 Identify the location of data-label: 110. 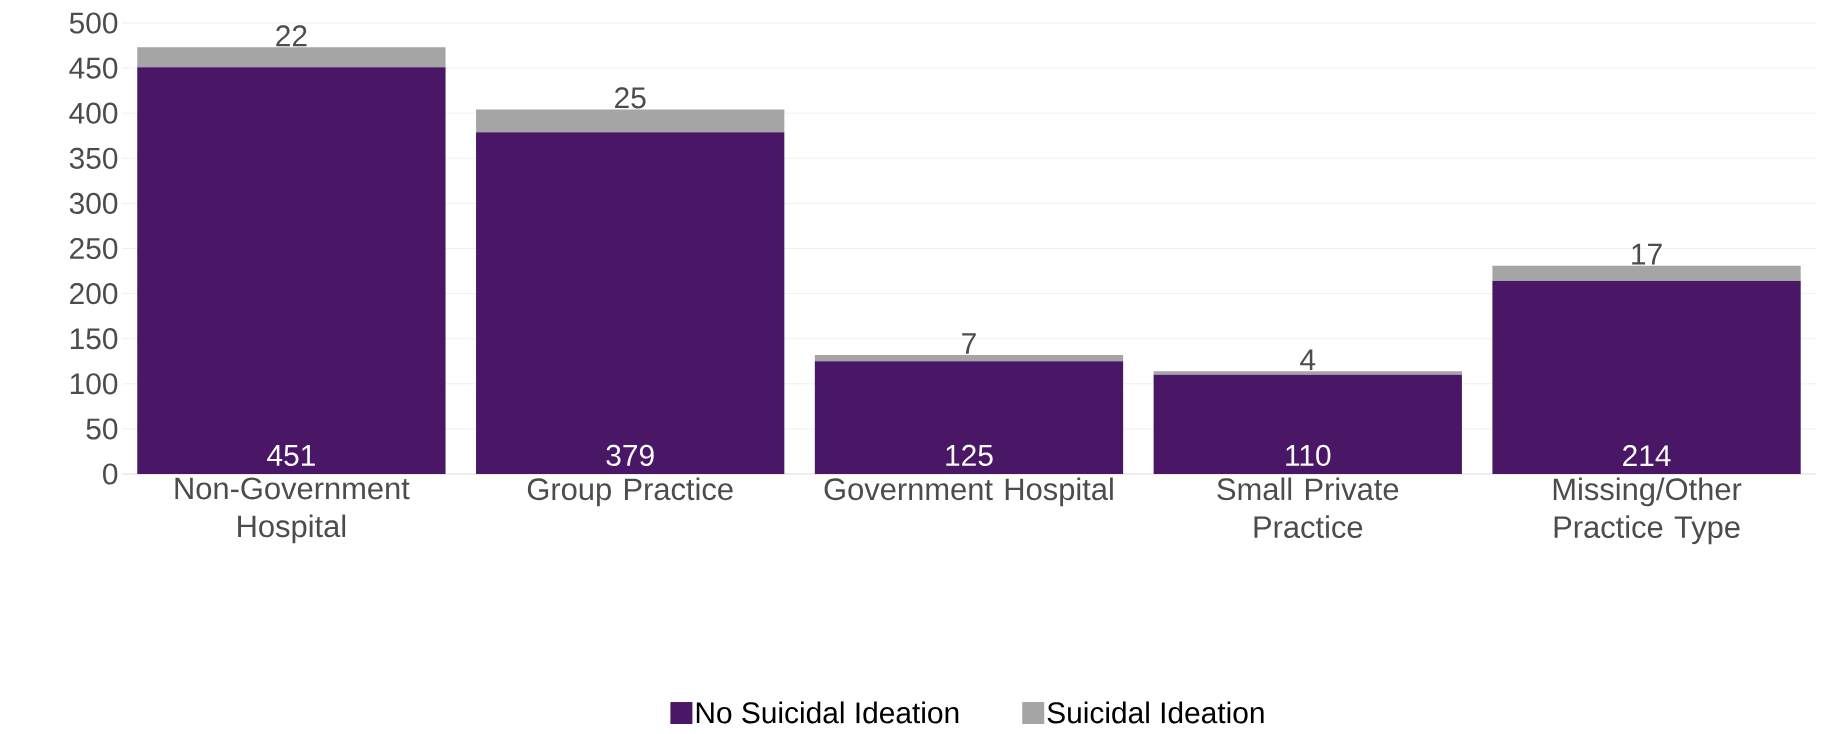
(1308, 455).